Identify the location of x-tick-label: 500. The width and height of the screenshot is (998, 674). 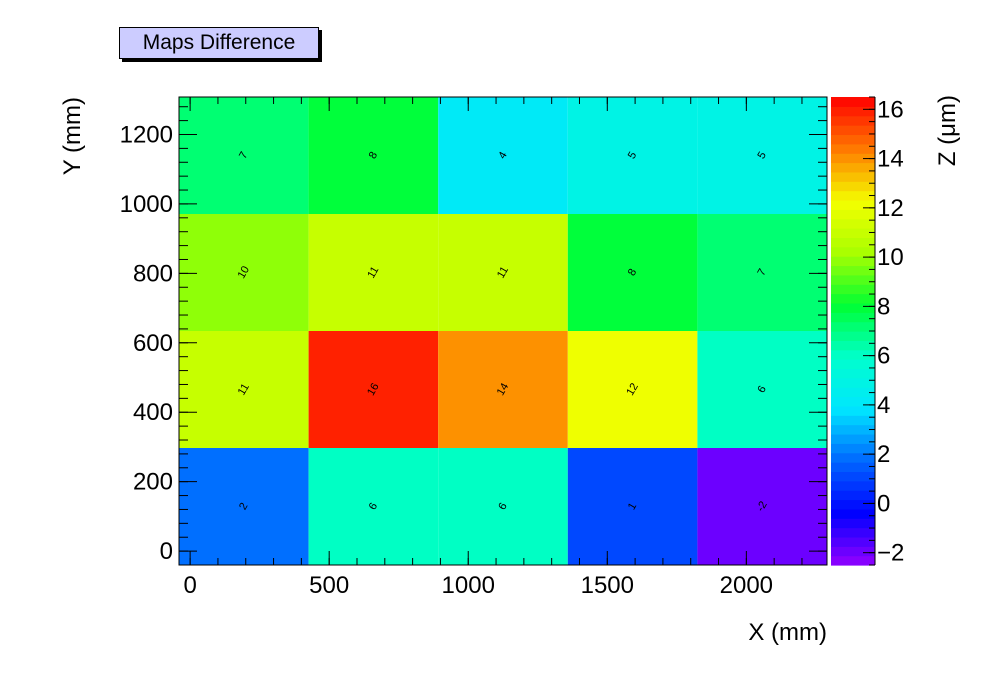
(329, 585).